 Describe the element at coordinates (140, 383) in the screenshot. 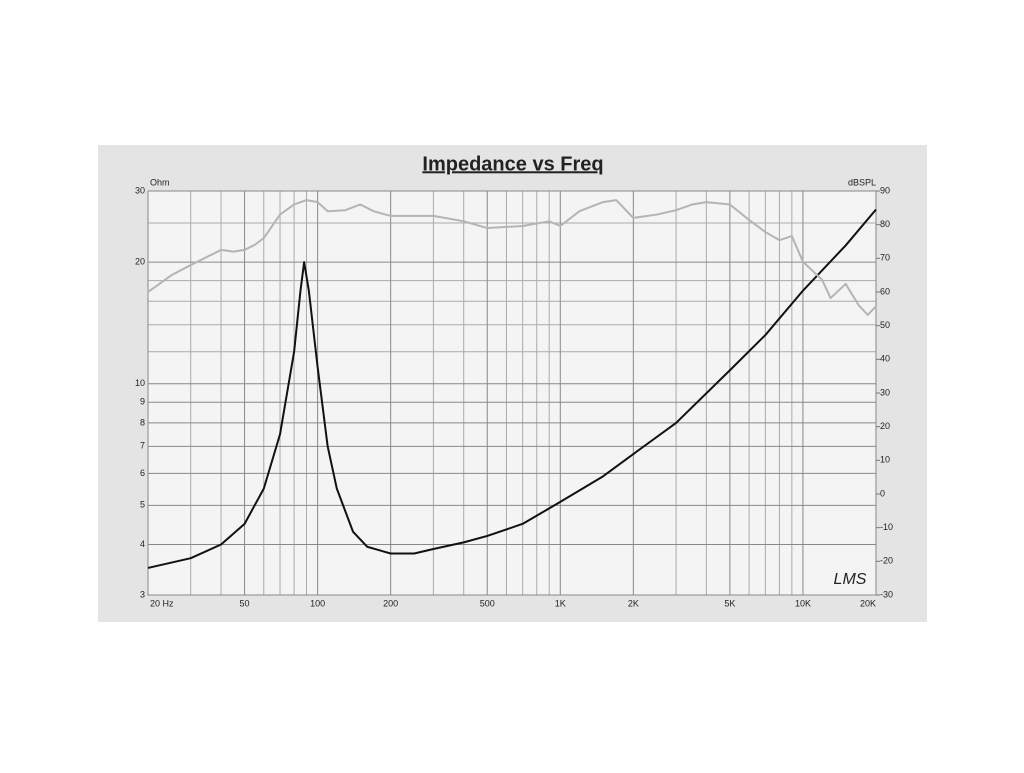

I see `y-tick-label: 10` at that location.